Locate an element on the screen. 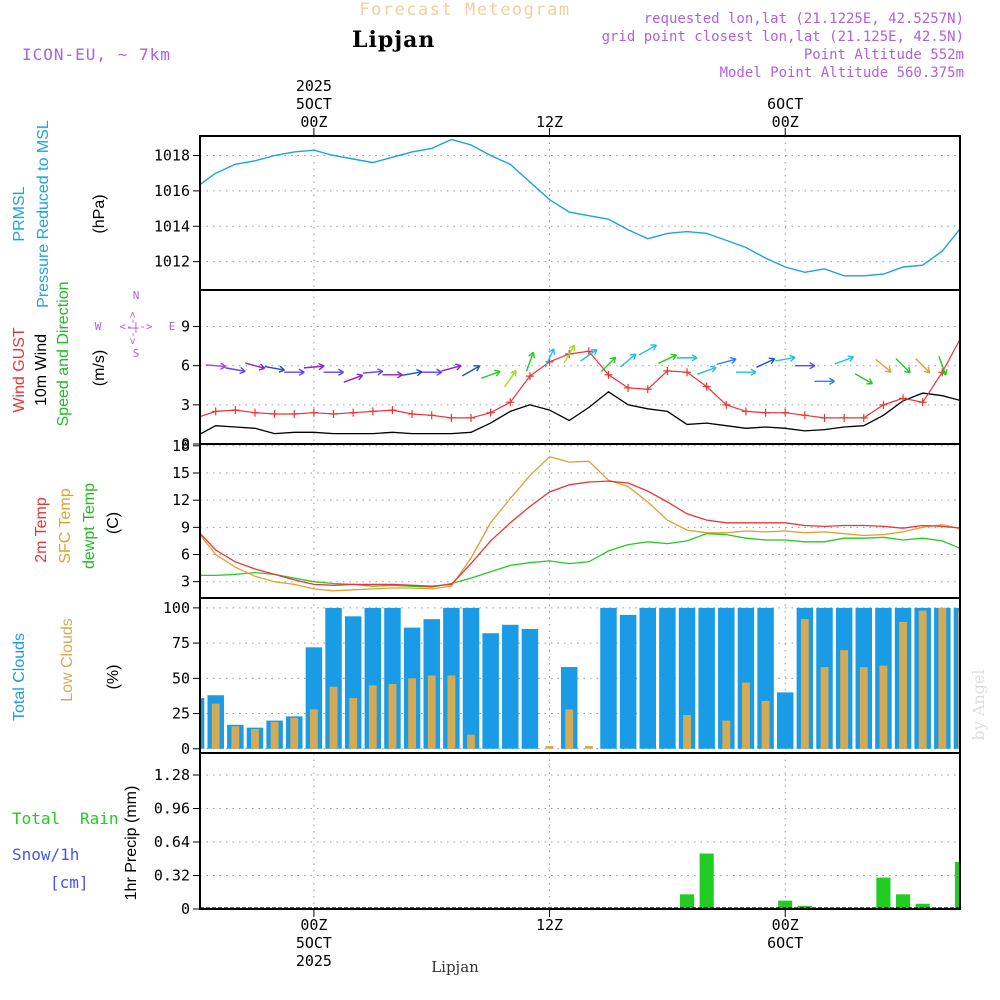 The height and width of the screenshot is (1000, 1000). pressure-label-a: PRMSL is located at coordinates (19, 213).